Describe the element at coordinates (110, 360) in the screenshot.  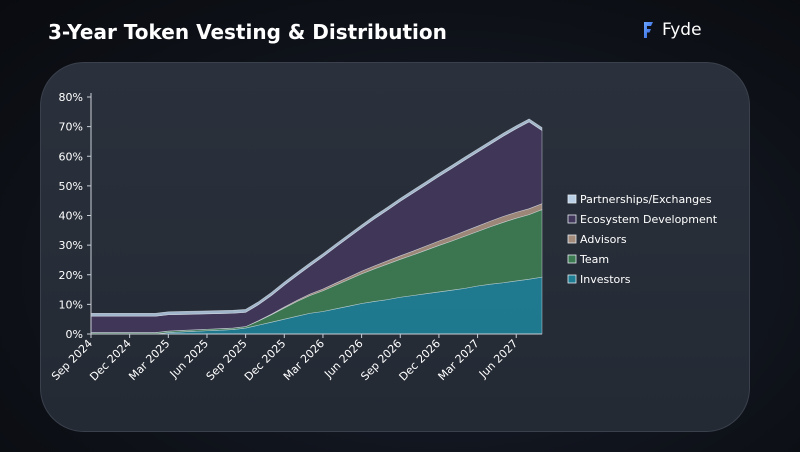
I see `x-tick-label: Dec 2024` at that location.